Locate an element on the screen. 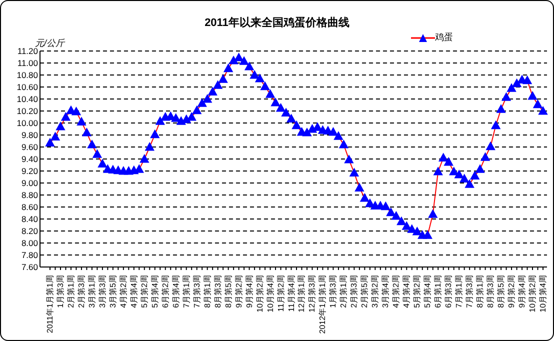 This screenshot has height=341, width=554. x-tick-label: 12月第1周 is located at coordinates (301, 293).